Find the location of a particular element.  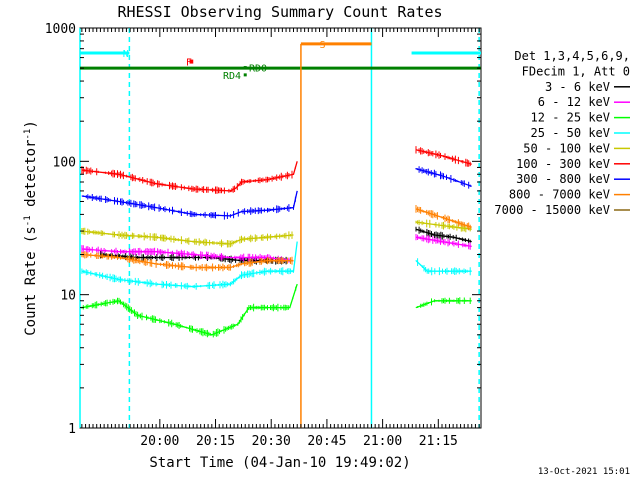

series-100-300keV is located at coordinates (276, 170).